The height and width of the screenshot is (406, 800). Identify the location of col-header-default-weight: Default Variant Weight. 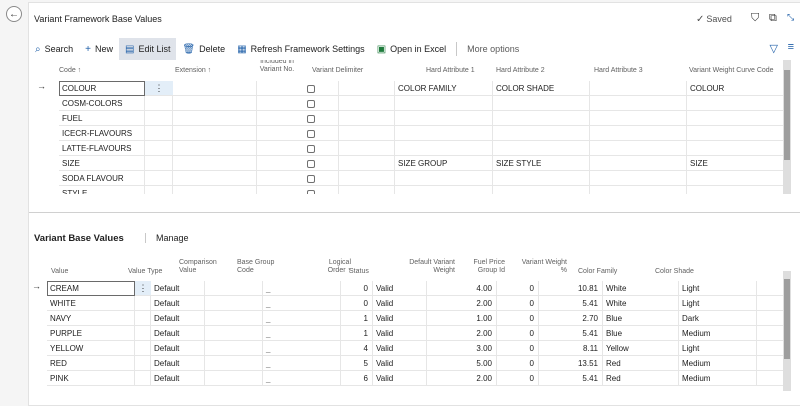
(432, 266).